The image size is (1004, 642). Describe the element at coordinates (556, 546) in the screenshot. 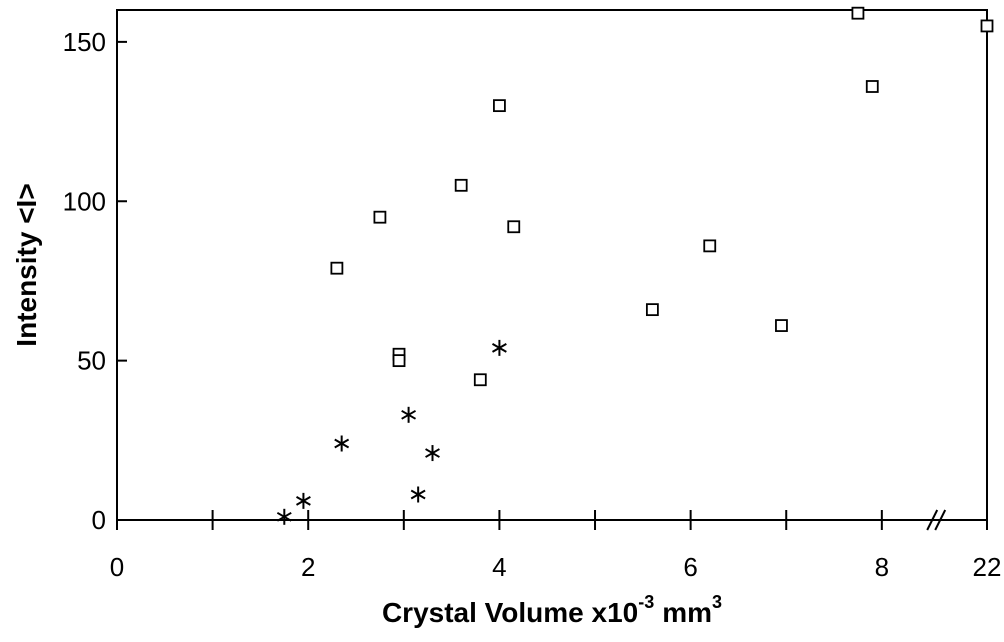

I see `x-axis-ticks: 0 2 4 6 8 22` at that location.